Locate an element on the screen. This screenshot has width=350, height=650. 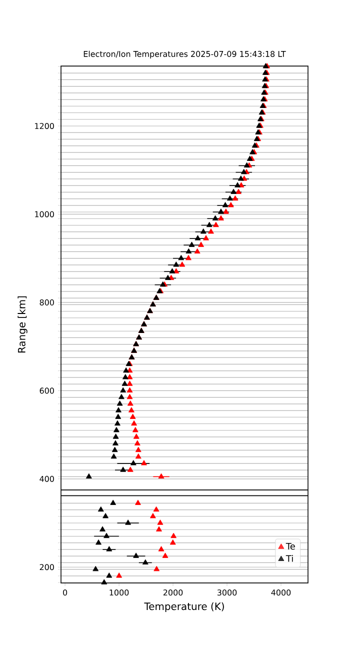
x-axis-title: Temperature (K) is located at coordinates (184, 607).